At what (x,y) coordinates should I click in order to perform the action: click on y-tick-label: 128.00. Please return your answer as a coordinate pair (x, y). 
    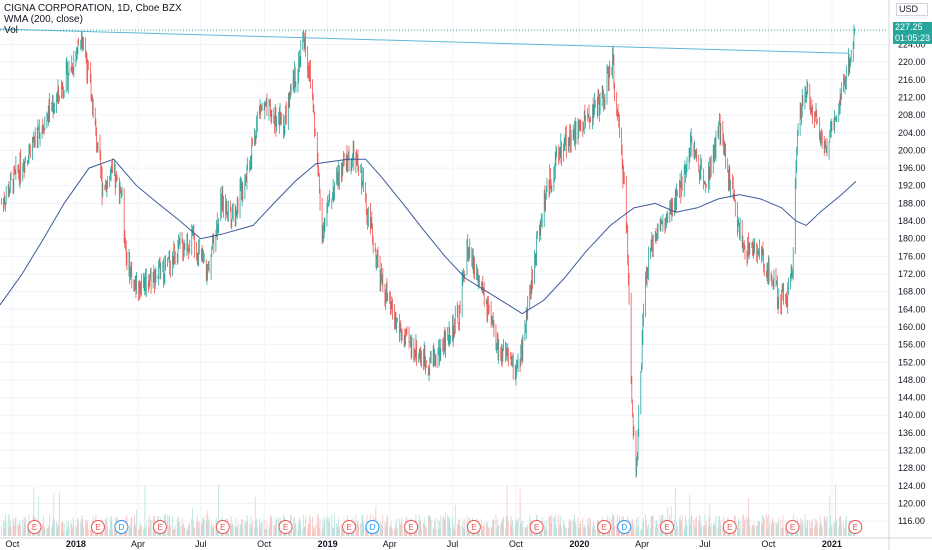
    Looking at the image, I should click on (912, 468).